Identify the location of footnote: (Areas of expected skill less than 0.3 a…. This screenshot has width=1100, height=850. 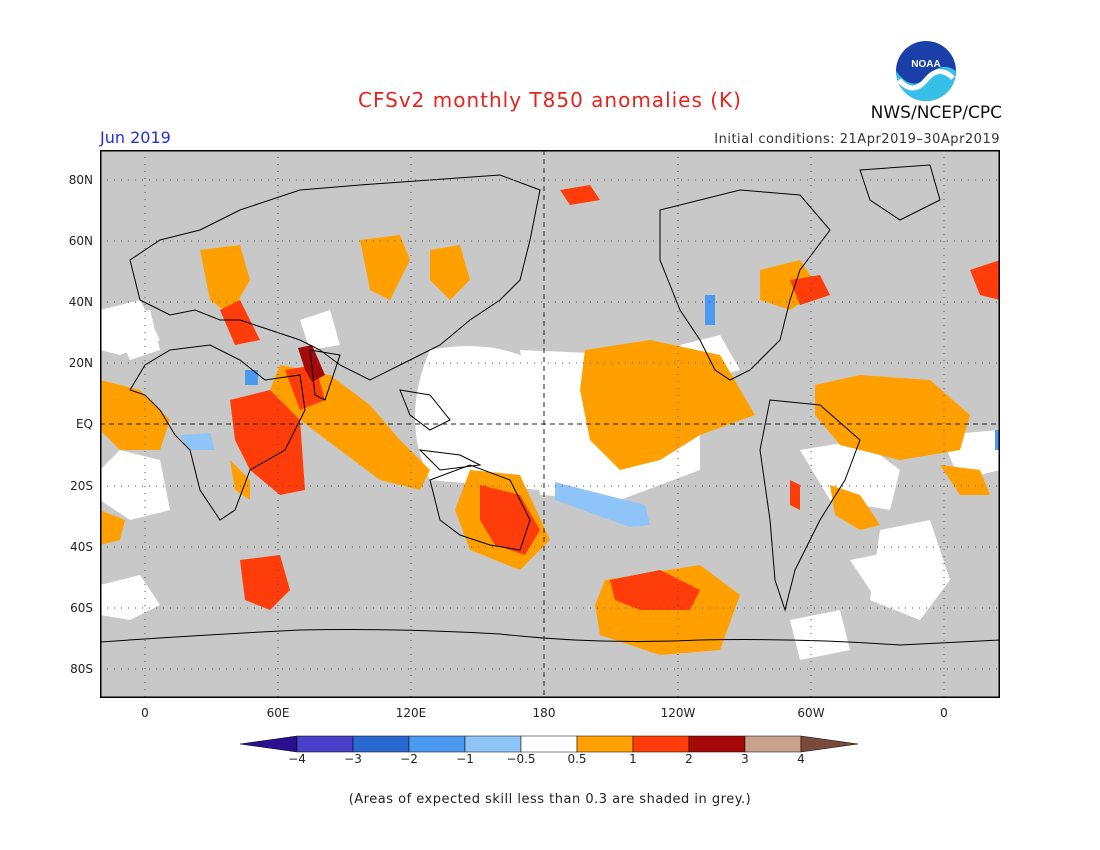
(550, 799).